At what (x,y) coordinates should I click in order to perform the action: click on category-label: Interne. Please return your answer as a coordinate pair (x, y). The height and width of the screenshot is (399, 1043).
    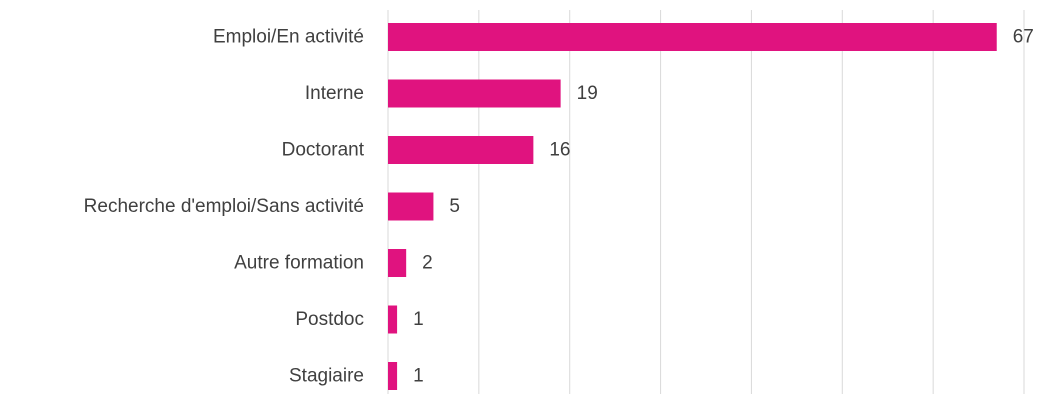
    Looking at the image, I should click on (334, 93).